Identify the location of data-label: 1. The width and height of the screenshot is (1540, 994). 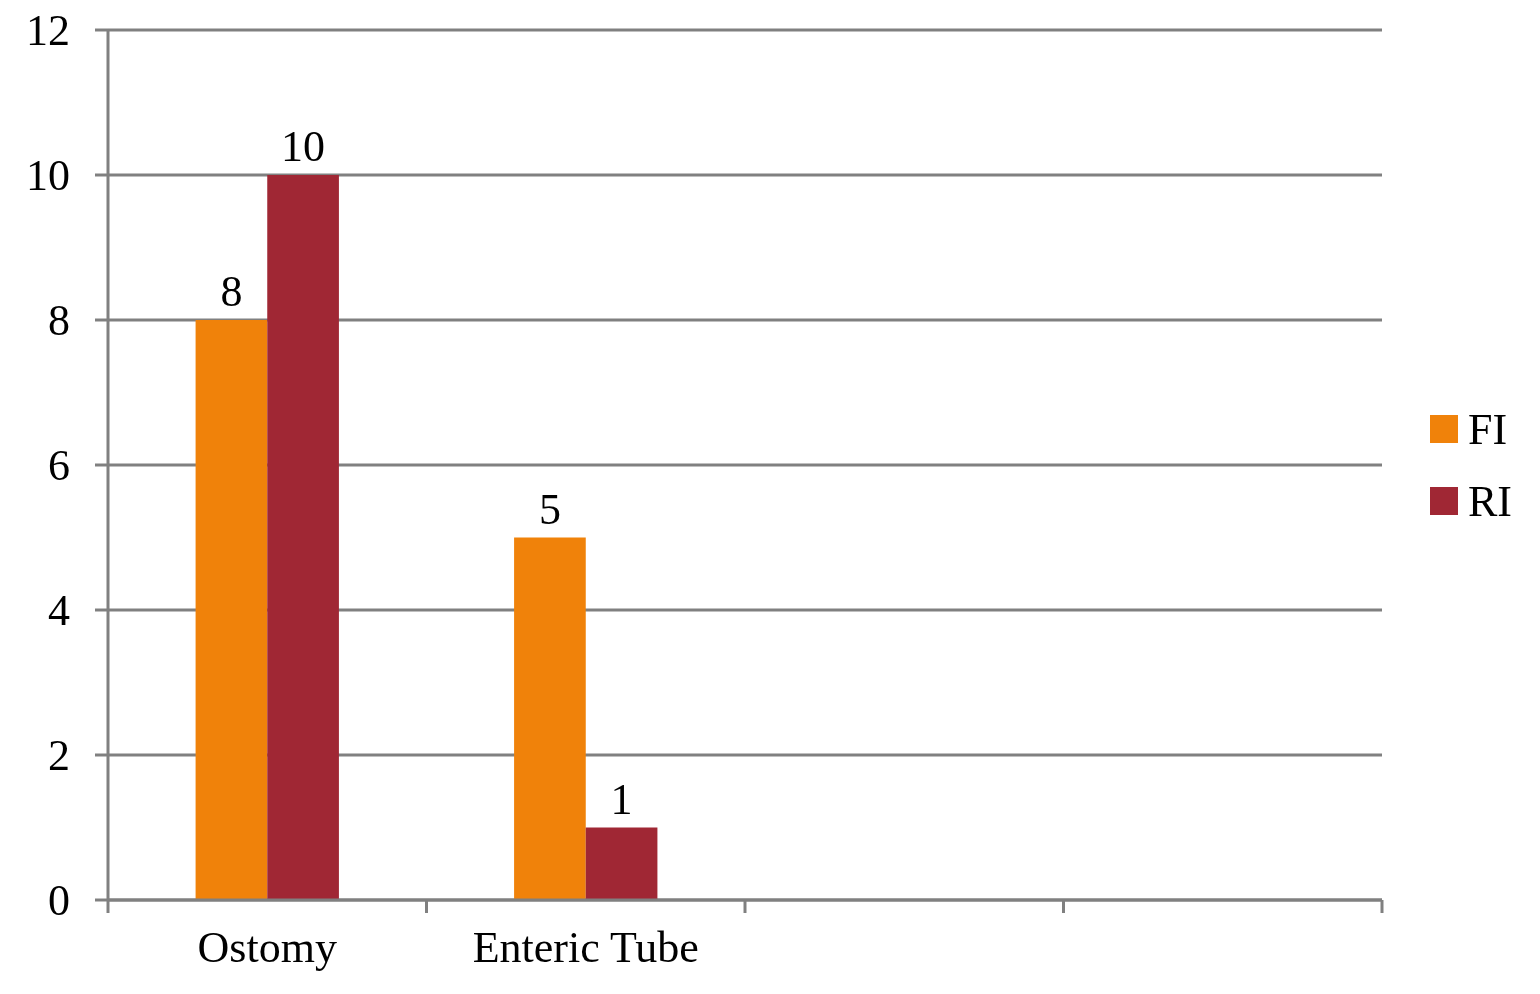
(621, 799).